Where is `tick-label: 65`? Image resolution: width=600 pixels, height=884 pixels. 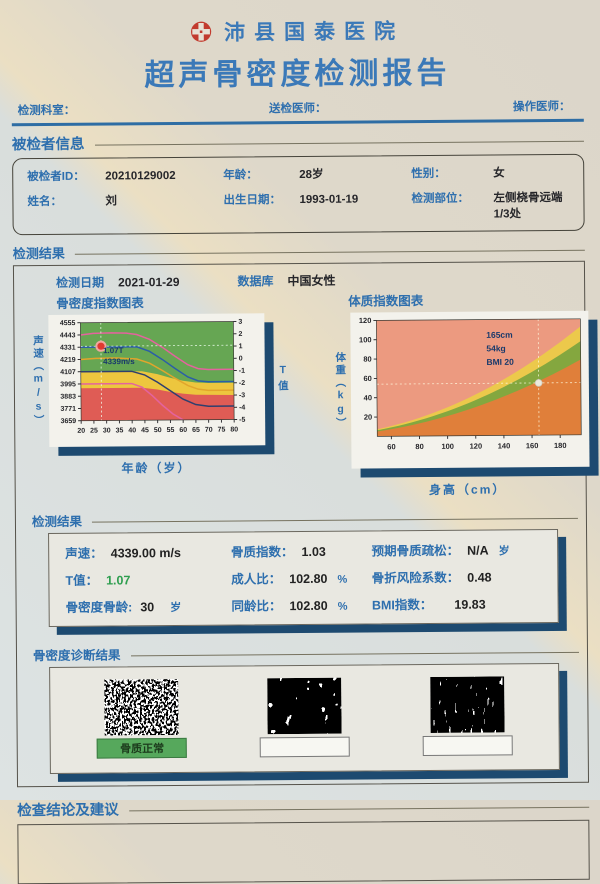
tick-label: 65 is located at coordinates (196, 430).